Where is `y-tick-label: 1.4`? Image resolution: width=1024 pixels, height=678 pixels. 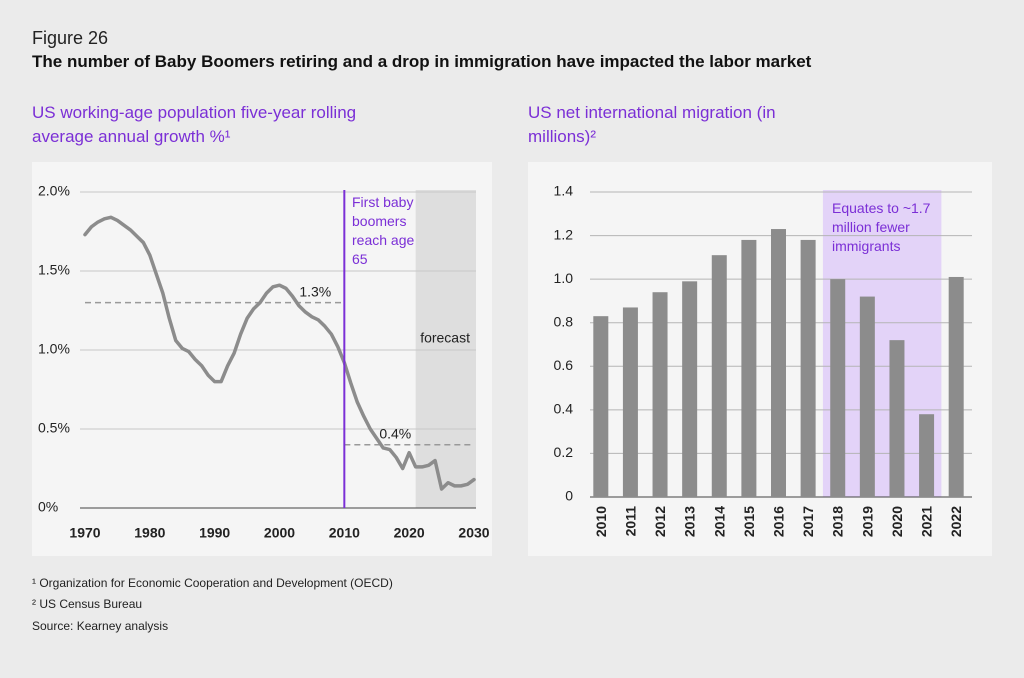
y-tick-label: 1.4 is located at coordinates (564, 191).